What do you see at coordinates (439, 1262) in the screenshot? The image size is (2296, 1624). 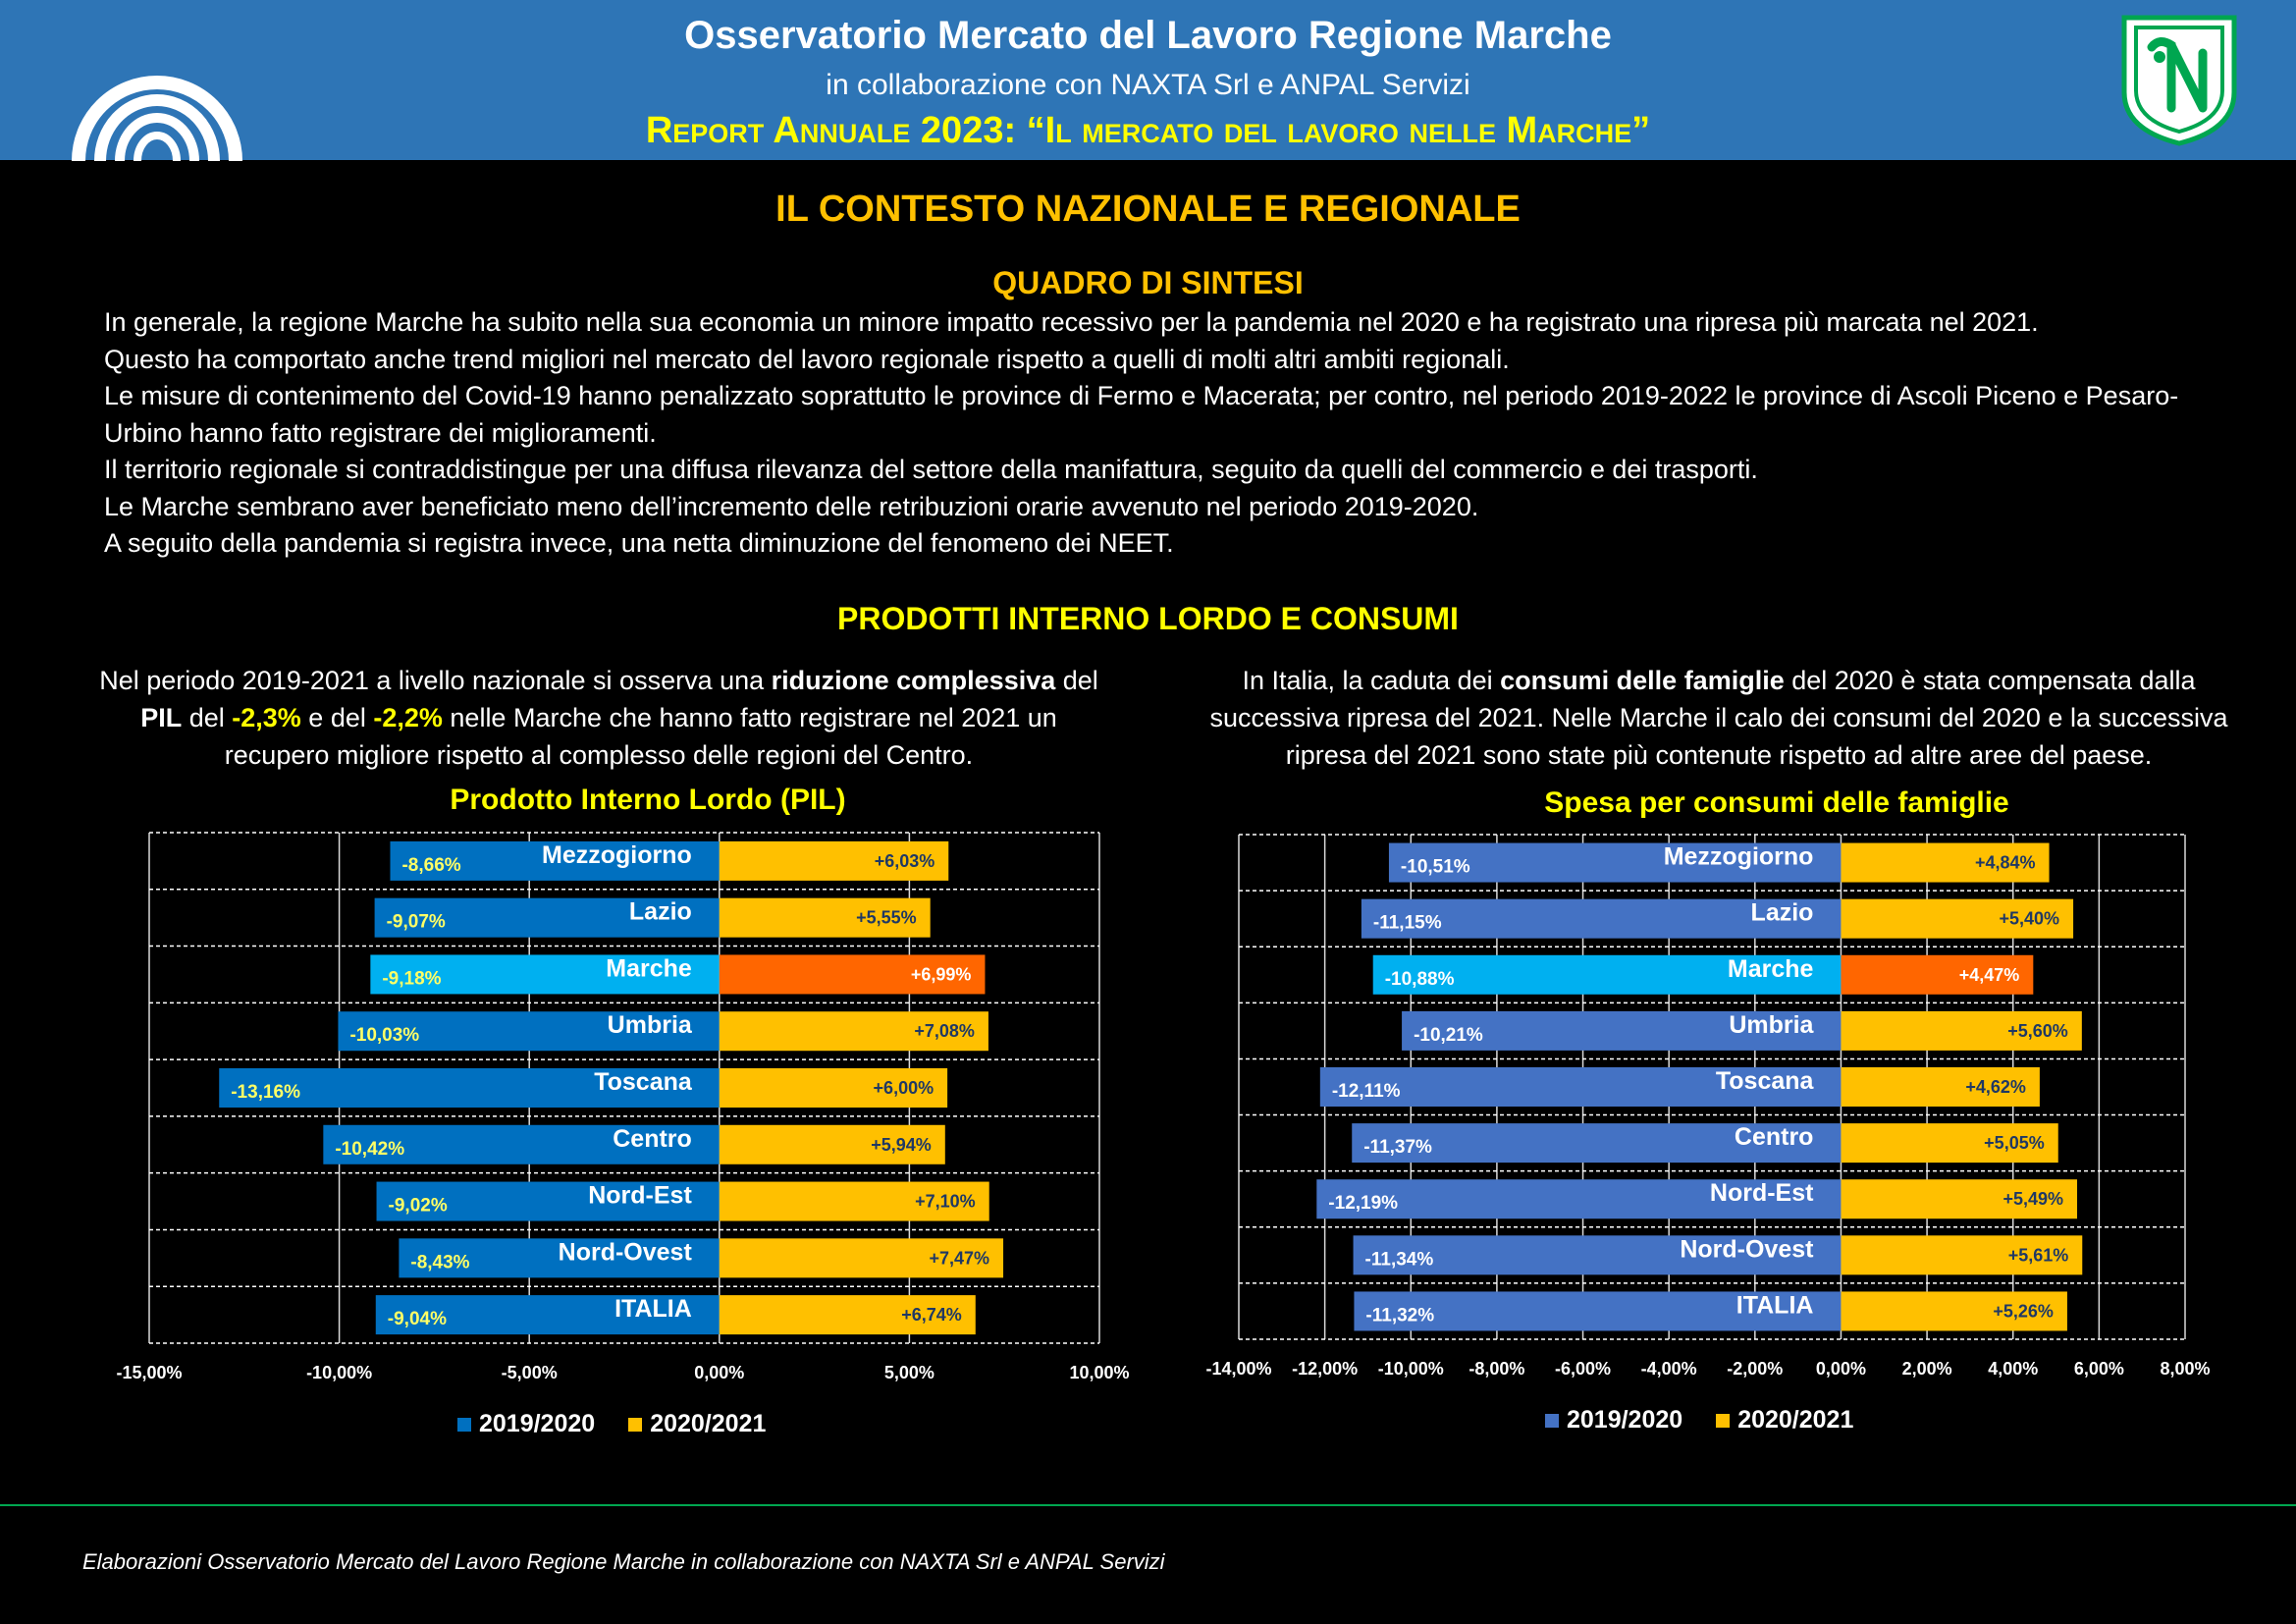 I see `value-label-2019-2020: -8,43%` at bounding box center [439, 1262].